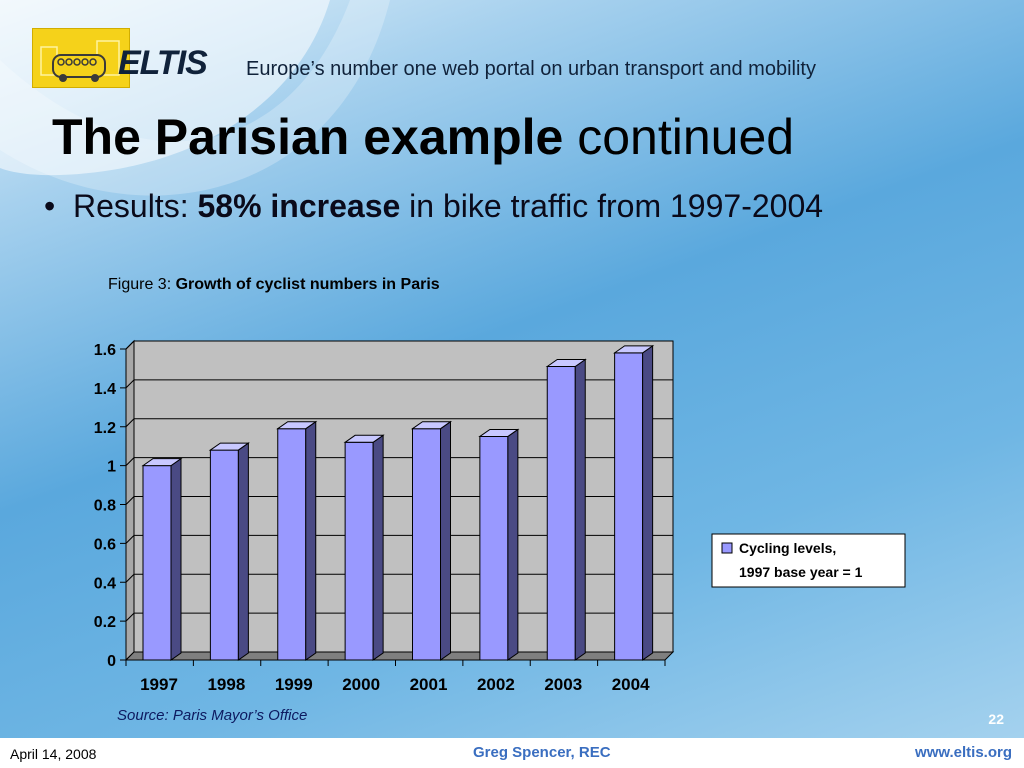 The height and width of the screenshot is (768, 1024). I want to click on footer-date: April 14, 2008, so click(53, 754).